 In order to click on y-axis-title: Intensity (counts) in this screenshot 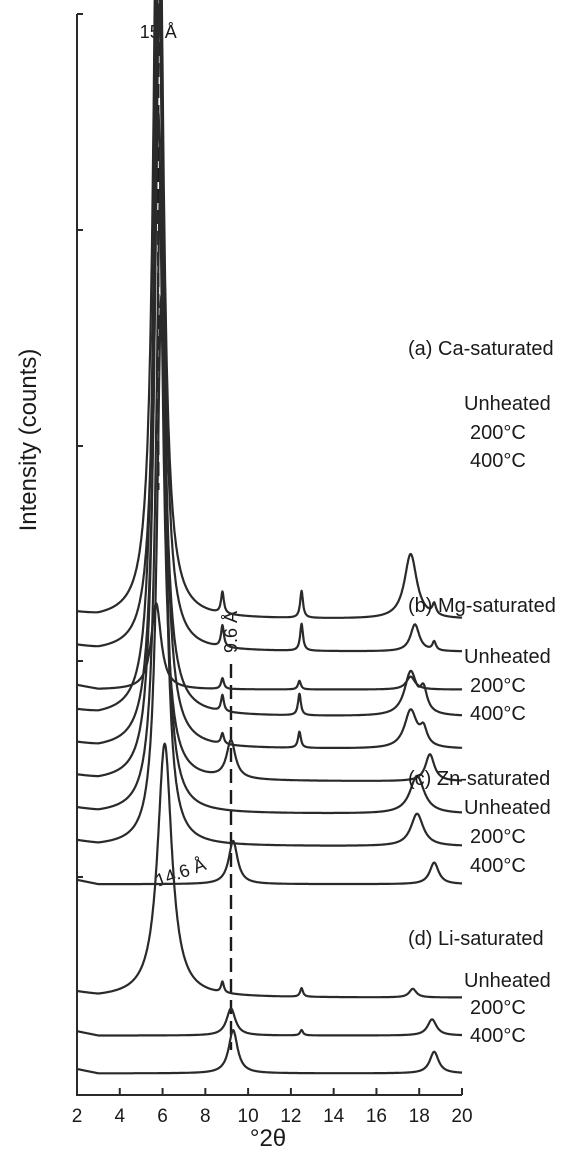, I will do `click(28, 440)`.